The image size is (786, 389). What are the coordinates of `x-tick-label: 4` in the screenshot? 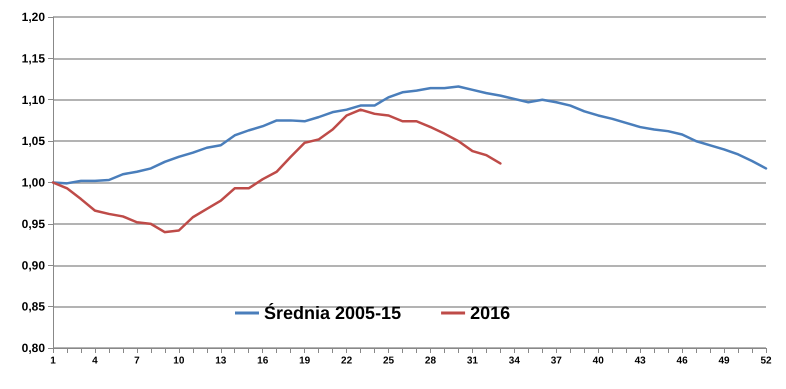 It's located at (95, 361).